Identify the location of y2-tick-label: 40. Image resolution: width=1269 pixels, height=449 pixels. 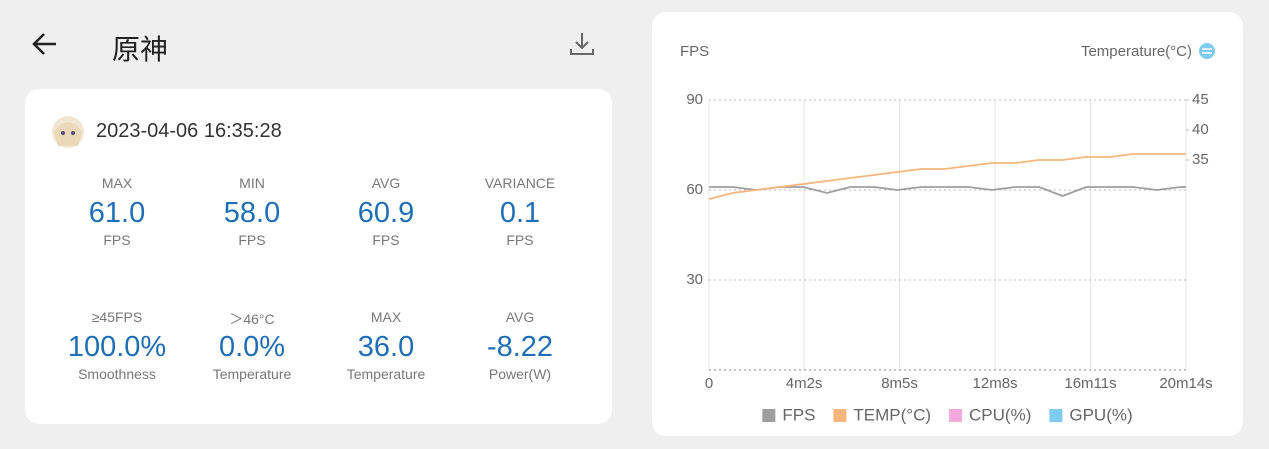
(1200, 129).